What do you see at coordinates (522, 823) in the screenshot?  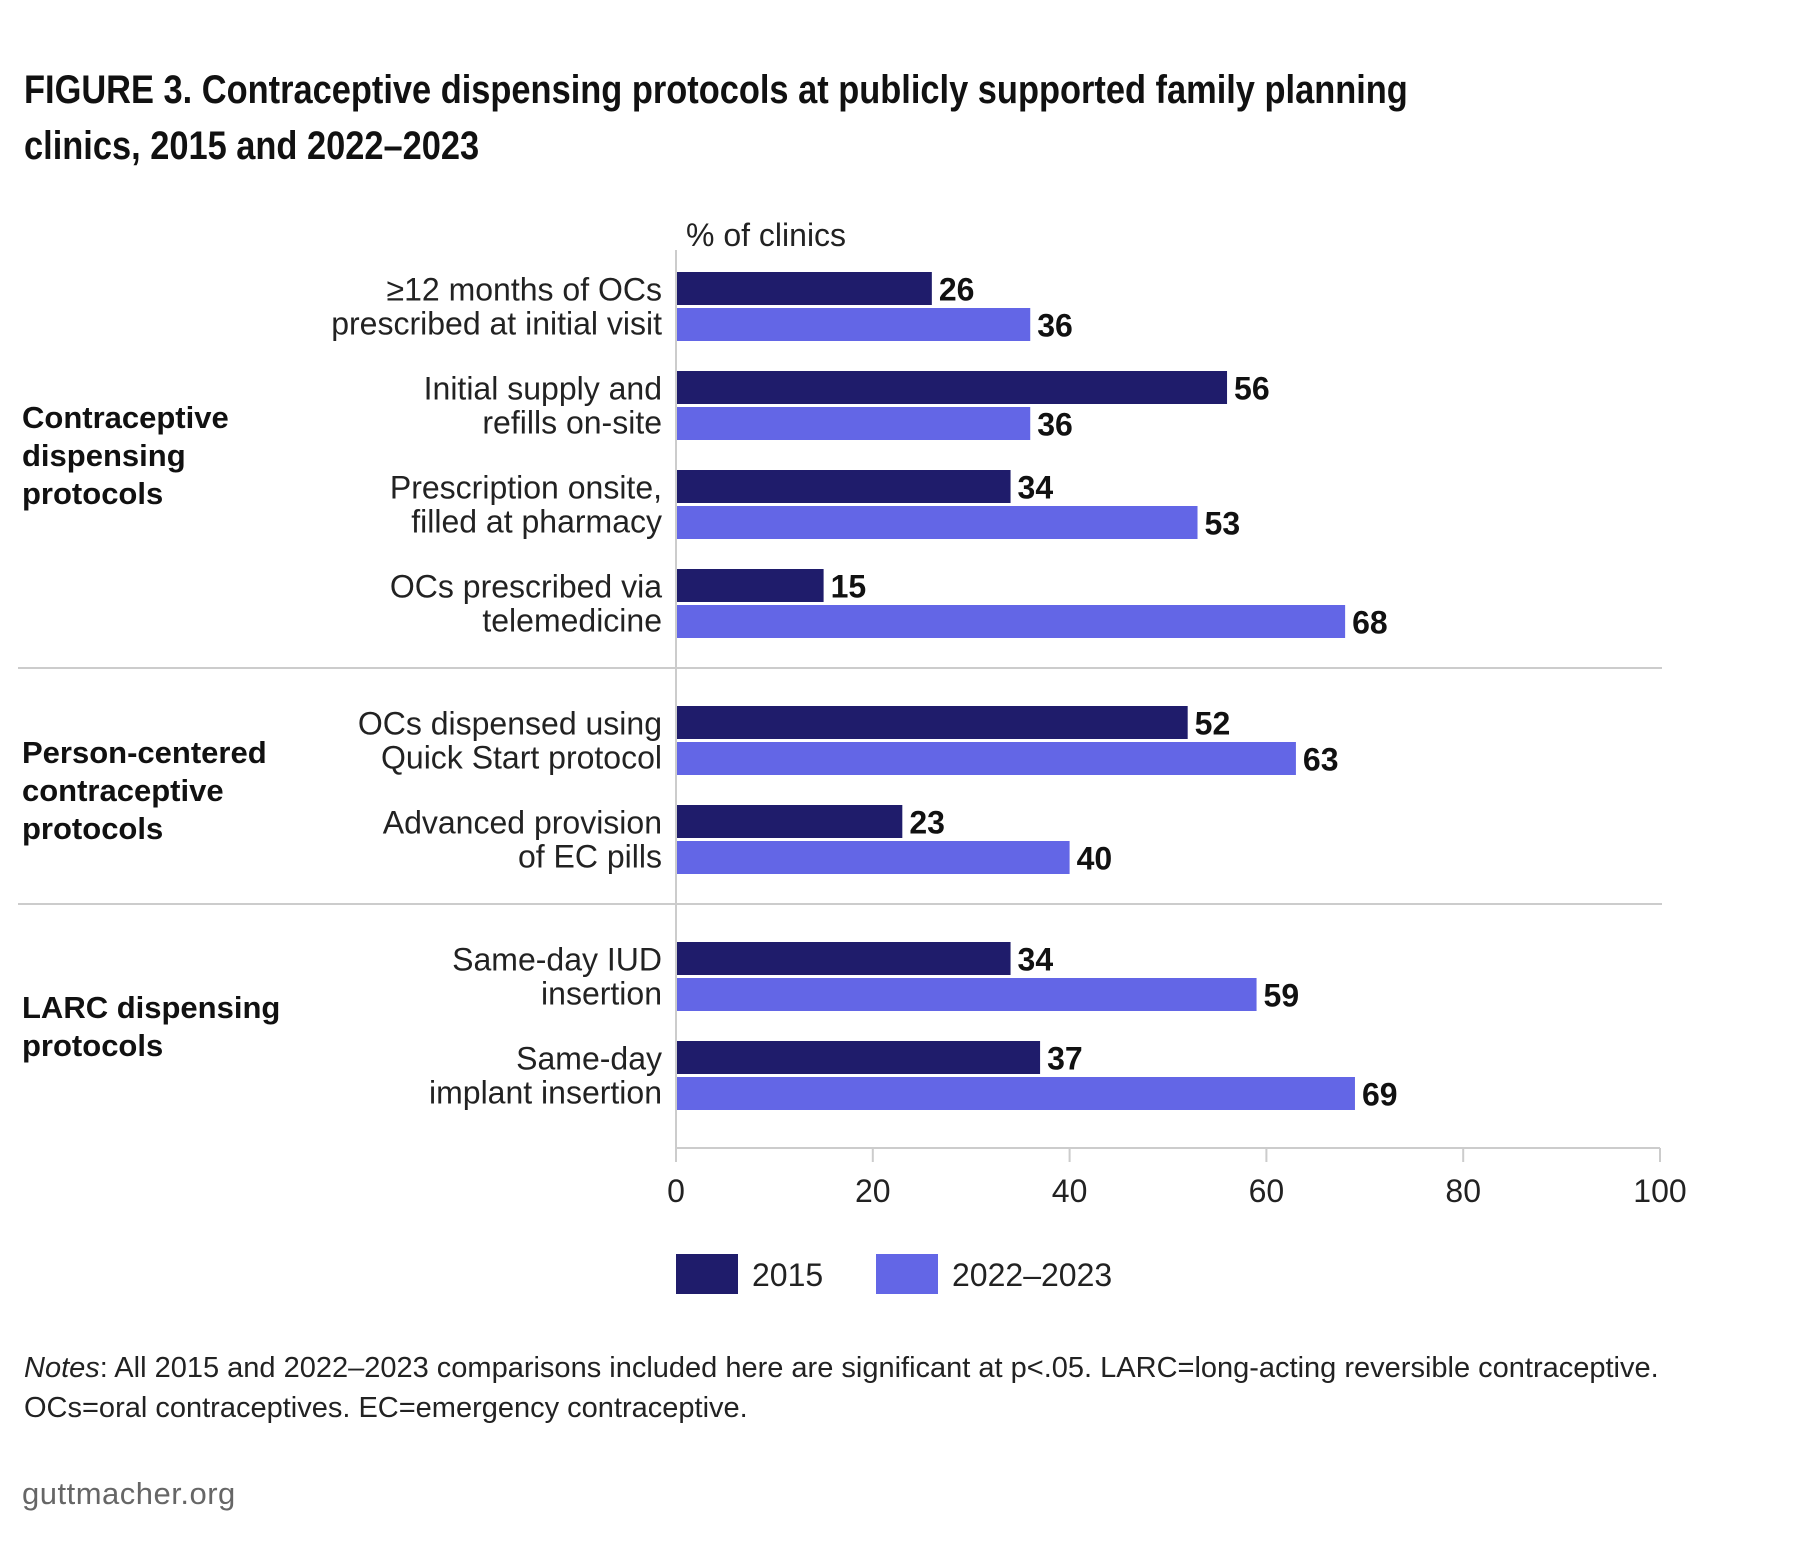 I see `category-label: Advanced provision` at bounding box center [522, 823].